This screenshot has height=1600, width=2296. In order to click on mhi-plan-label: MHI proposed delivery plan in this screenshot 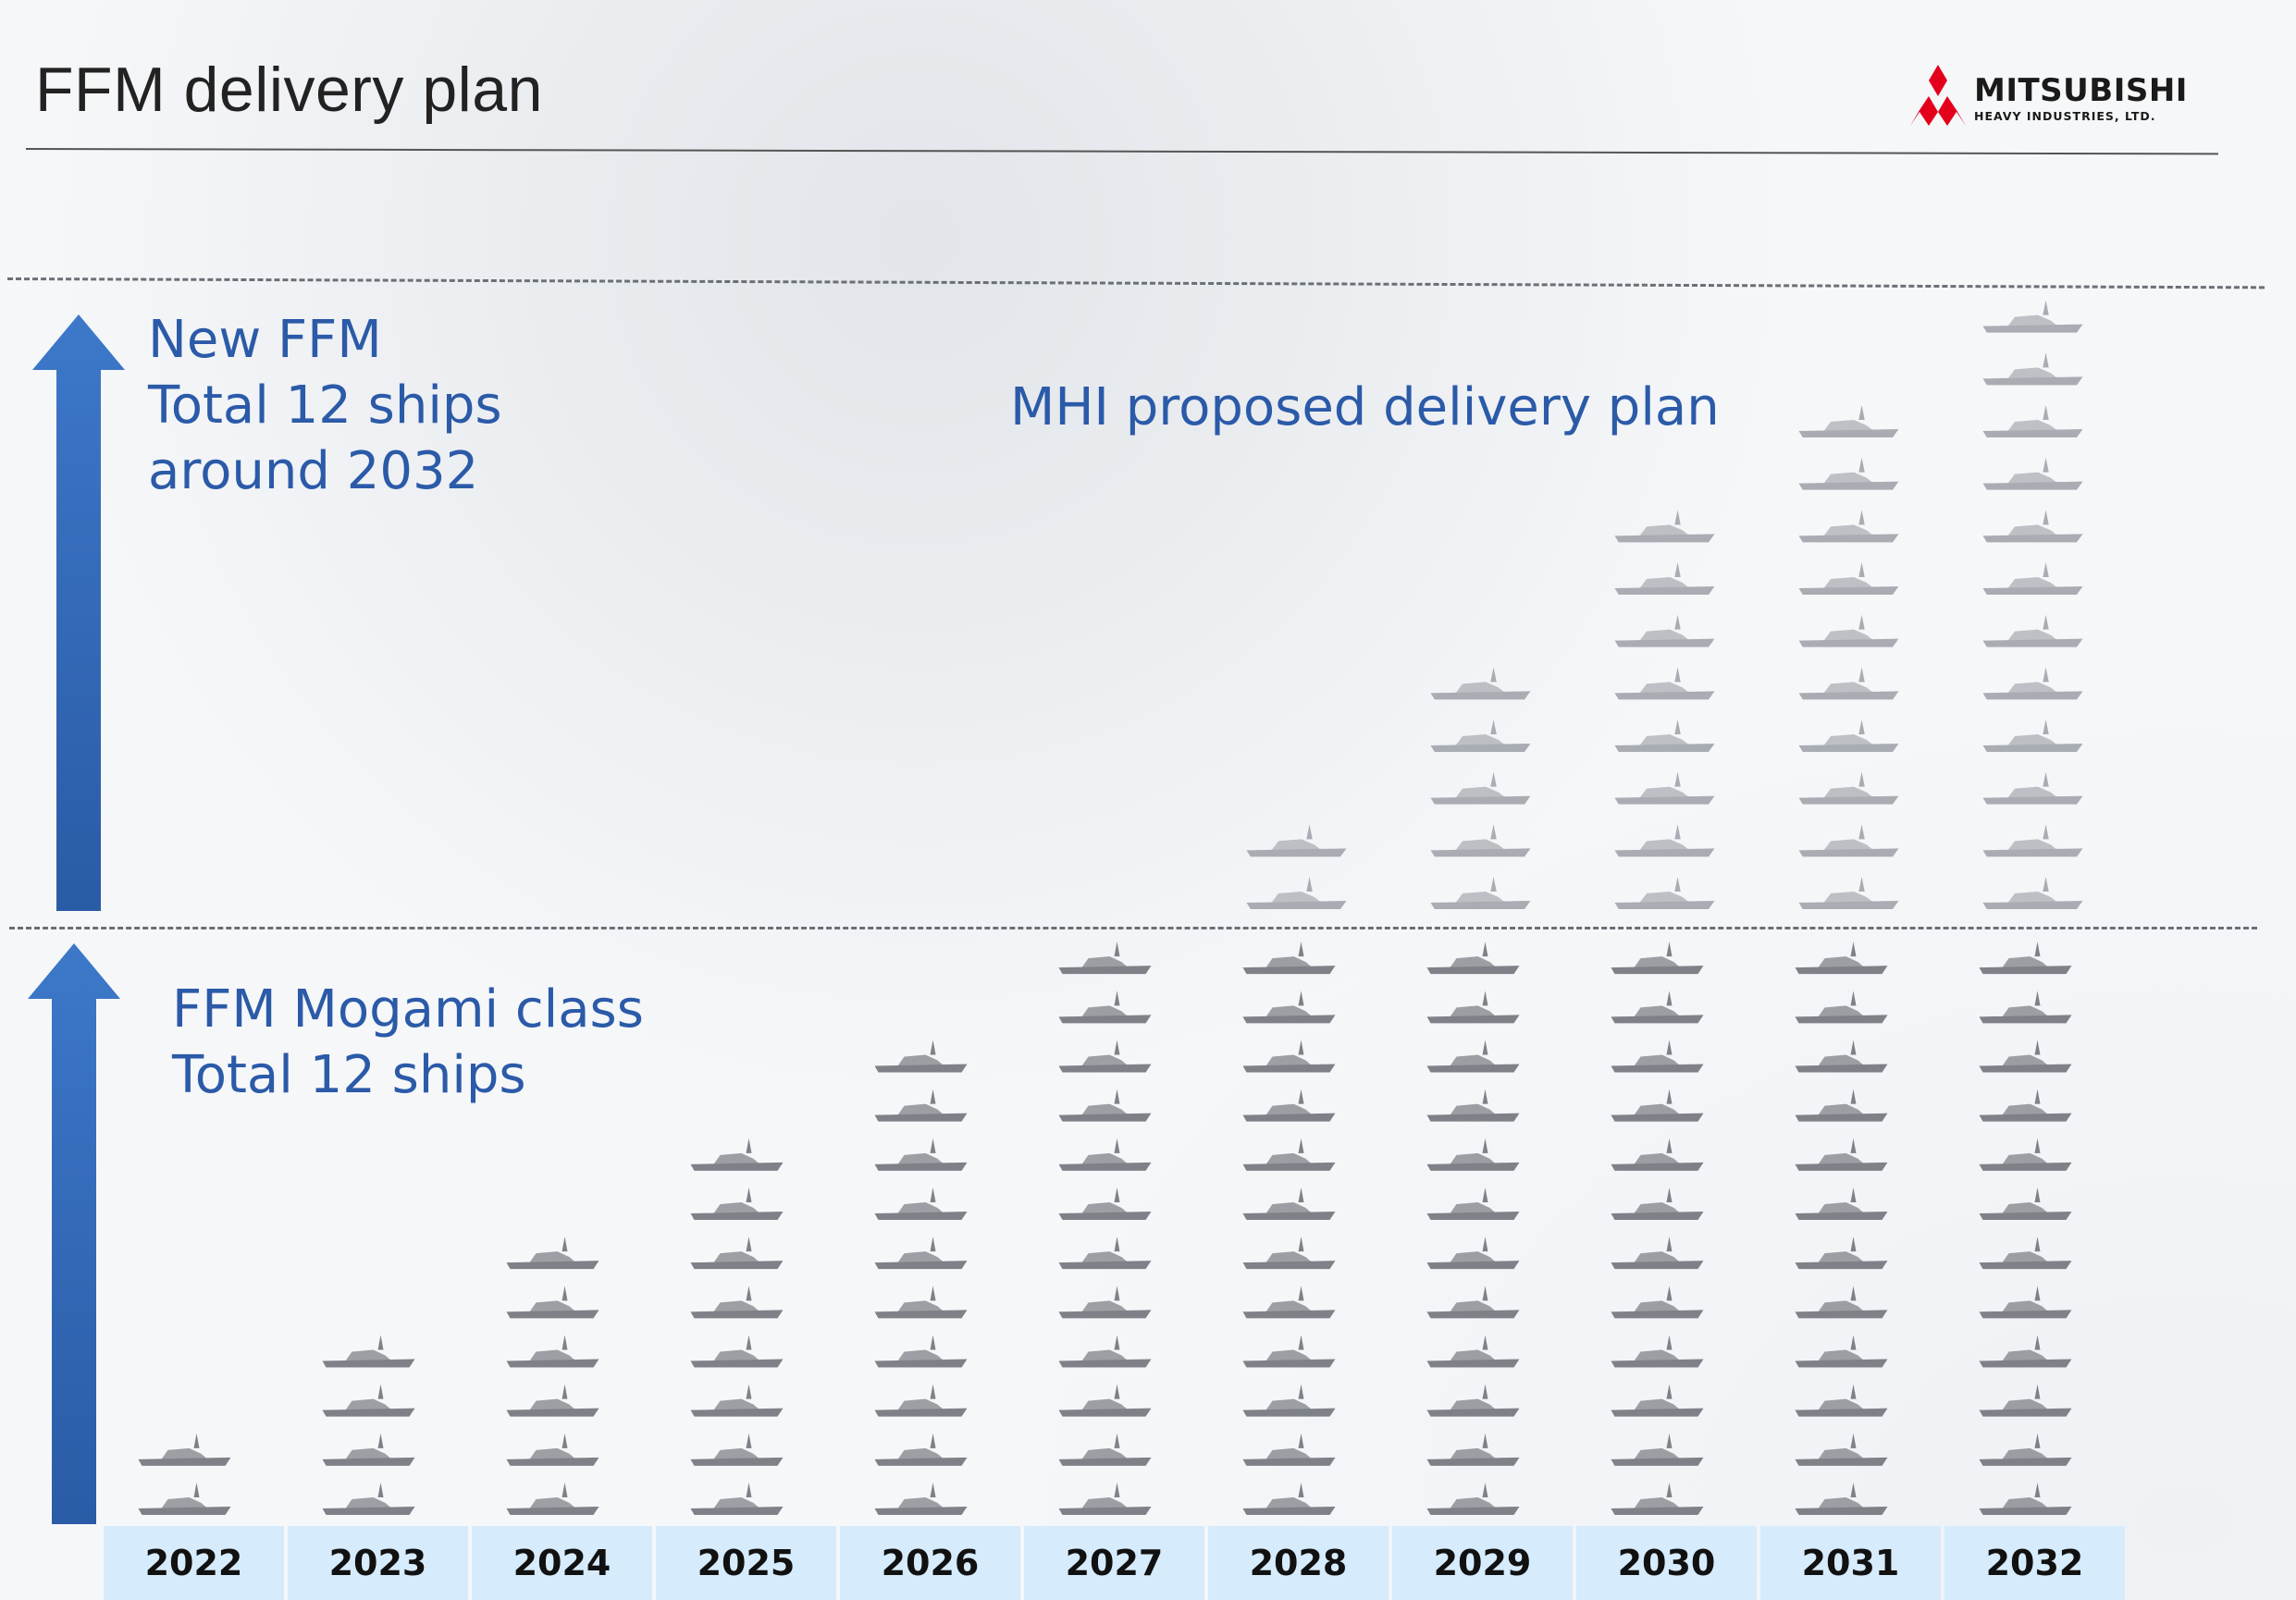, I will do `click(1365, 407)`.